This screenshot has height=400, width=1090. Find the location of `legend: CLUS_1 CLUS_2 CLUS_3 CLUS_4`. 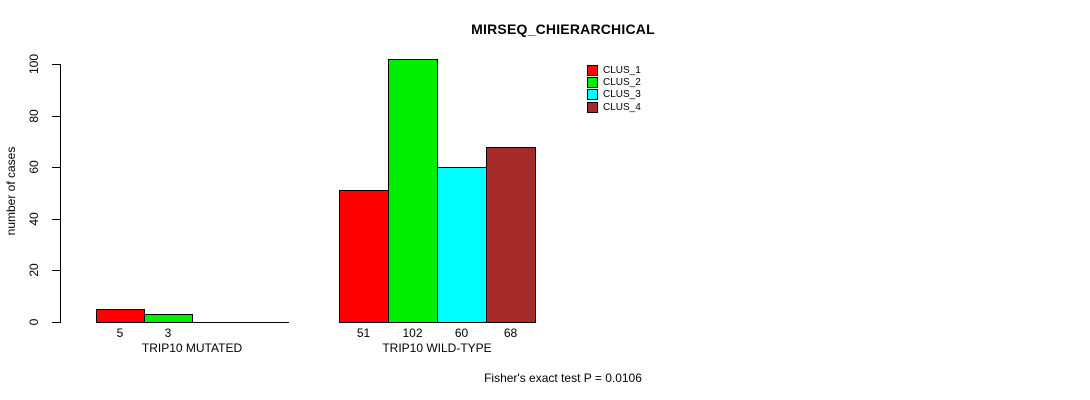

legend: CLUS_1 CLUS_2 CLUS_3 CLUS_4 is located at coordinates (614, 89).